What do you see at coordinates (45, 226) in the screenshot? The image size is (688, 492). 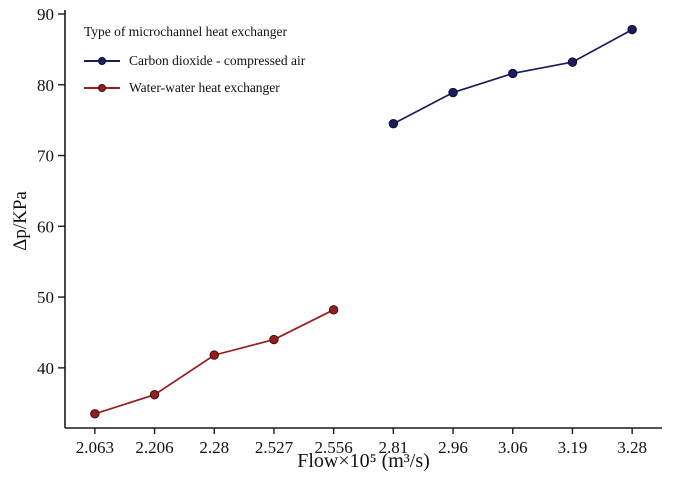 I see `y-tick-label: 60` at bounding box center [45, 226].